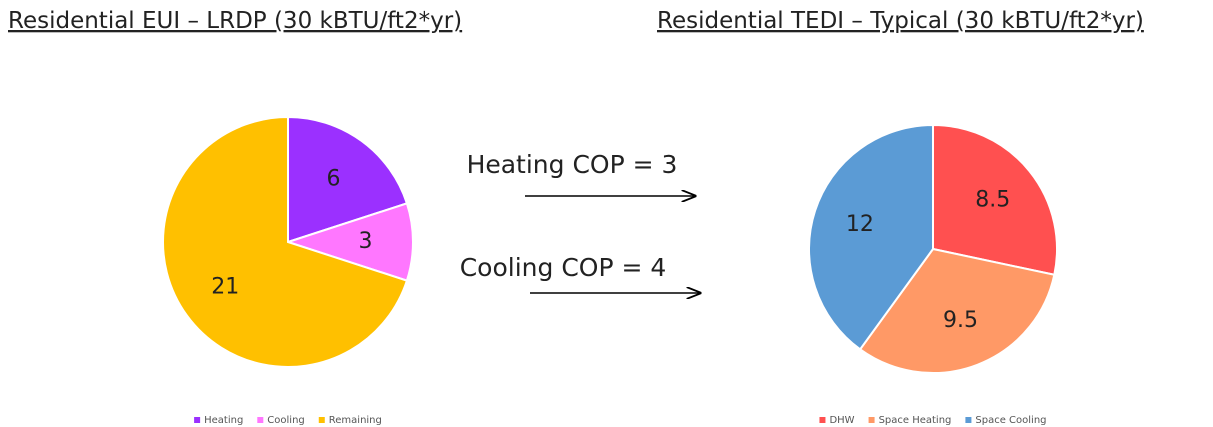 The width and height of the screenshot is (1213, 427). Describe the element at coordinates (563, 267) in the screenshot. I see `annotation: Cooling COP = 4` at that location.